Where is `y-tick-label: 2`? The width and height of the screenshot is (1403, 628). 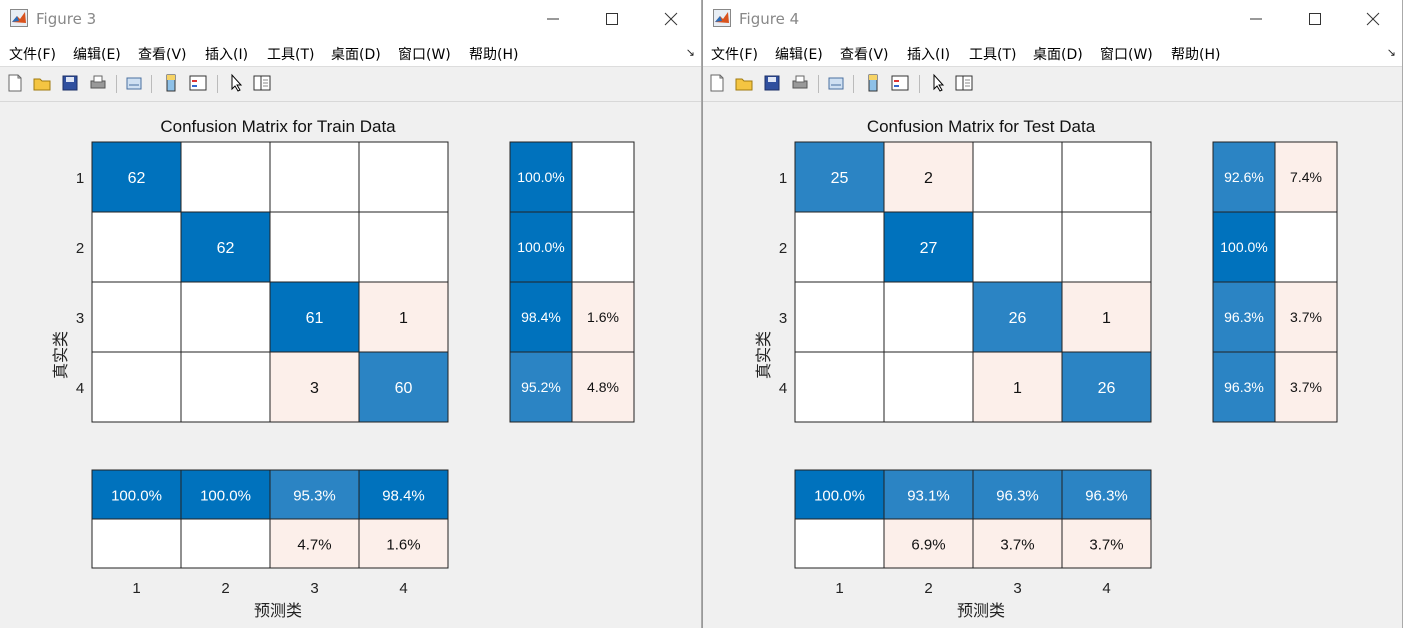
y-tick-label: 2 is located at coordinates (80, 248).